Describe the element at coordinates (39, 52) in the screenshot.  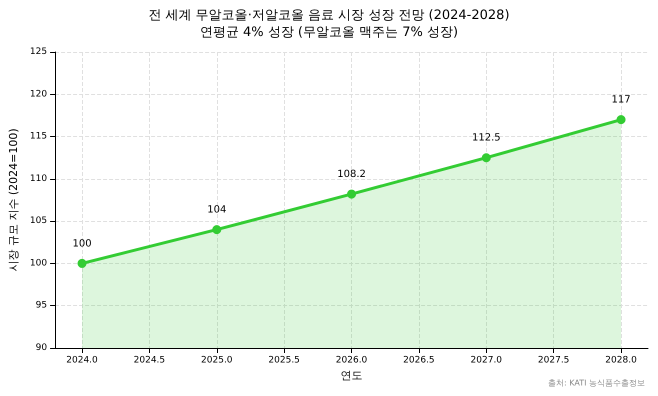
I see `y-tick-label: 125` at that location.